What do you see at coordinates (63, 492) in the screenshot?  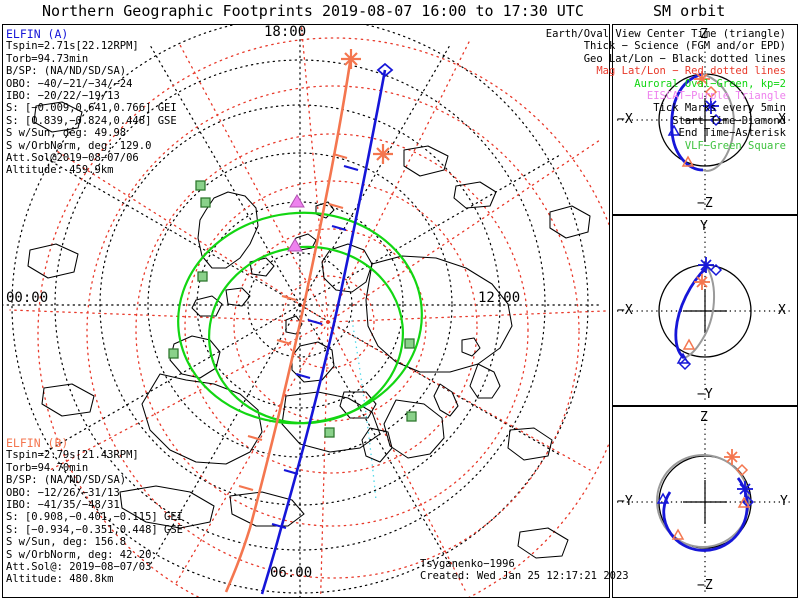 I see `elfin-b-obo: OBO: −12/26/−31/13` at bounding box center [63, 492].